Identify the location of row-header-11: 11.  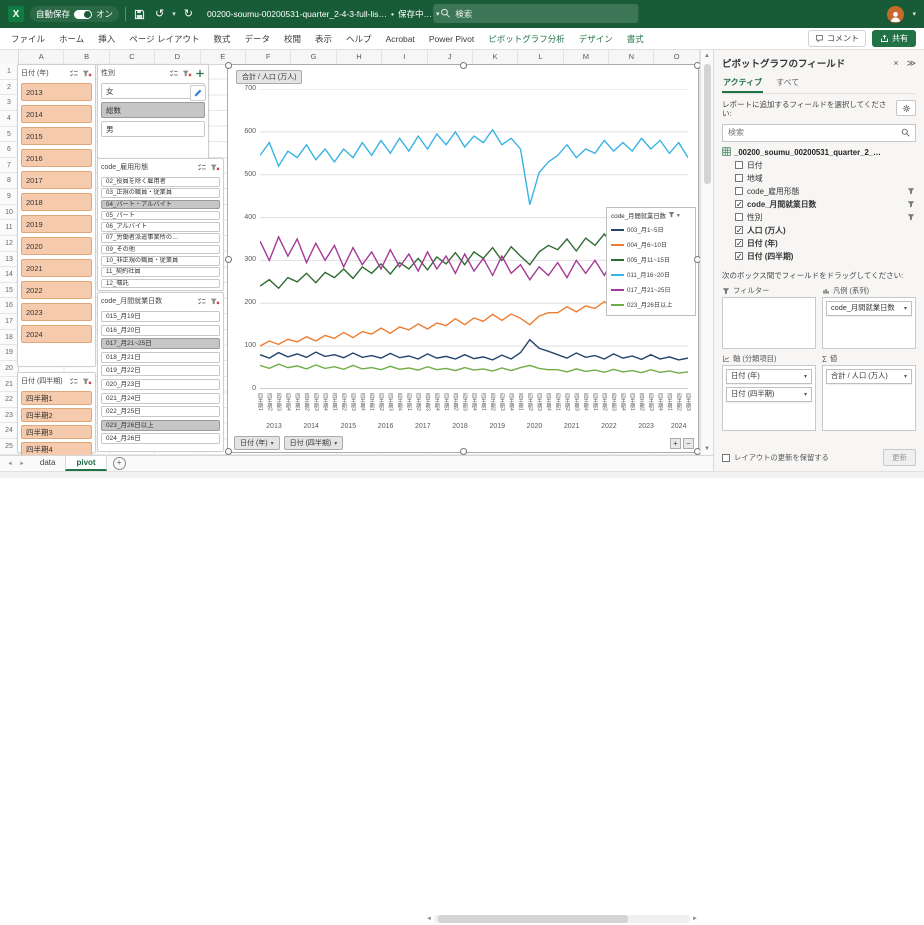
(9, 228).